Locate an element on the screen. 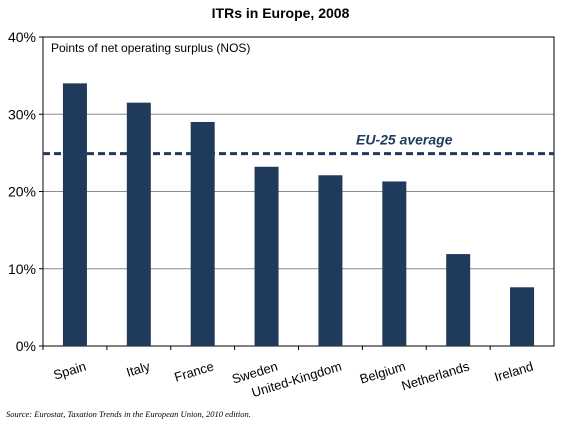 The width and height of the screenshot is (561, 428). x-tick-label: Italy is located at coordinates (139, 368).